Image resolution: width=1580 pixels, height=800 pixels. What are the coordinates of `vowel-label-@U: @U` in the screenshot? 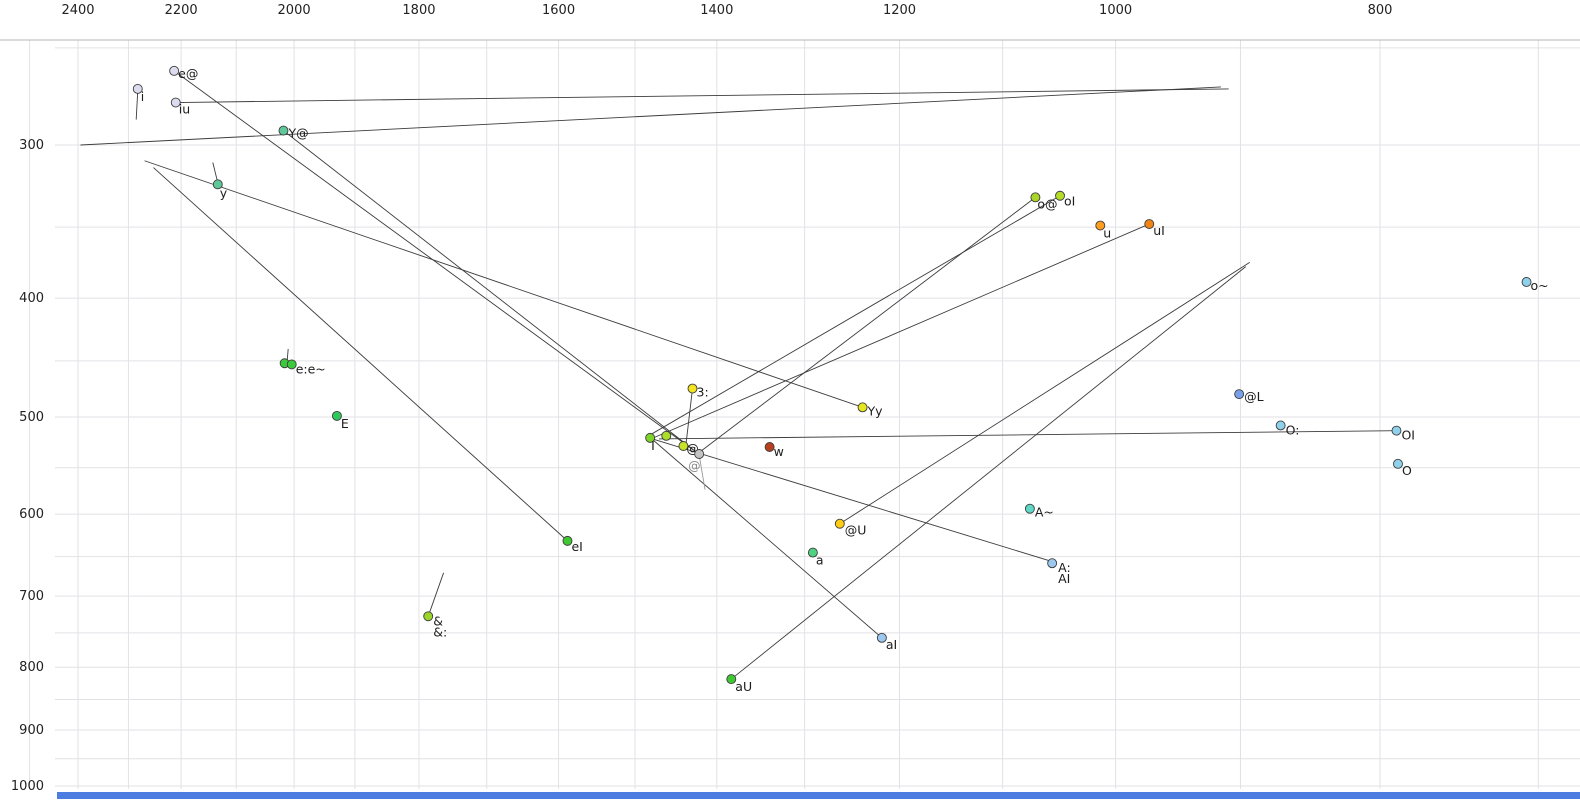 It's located at (856, 530).